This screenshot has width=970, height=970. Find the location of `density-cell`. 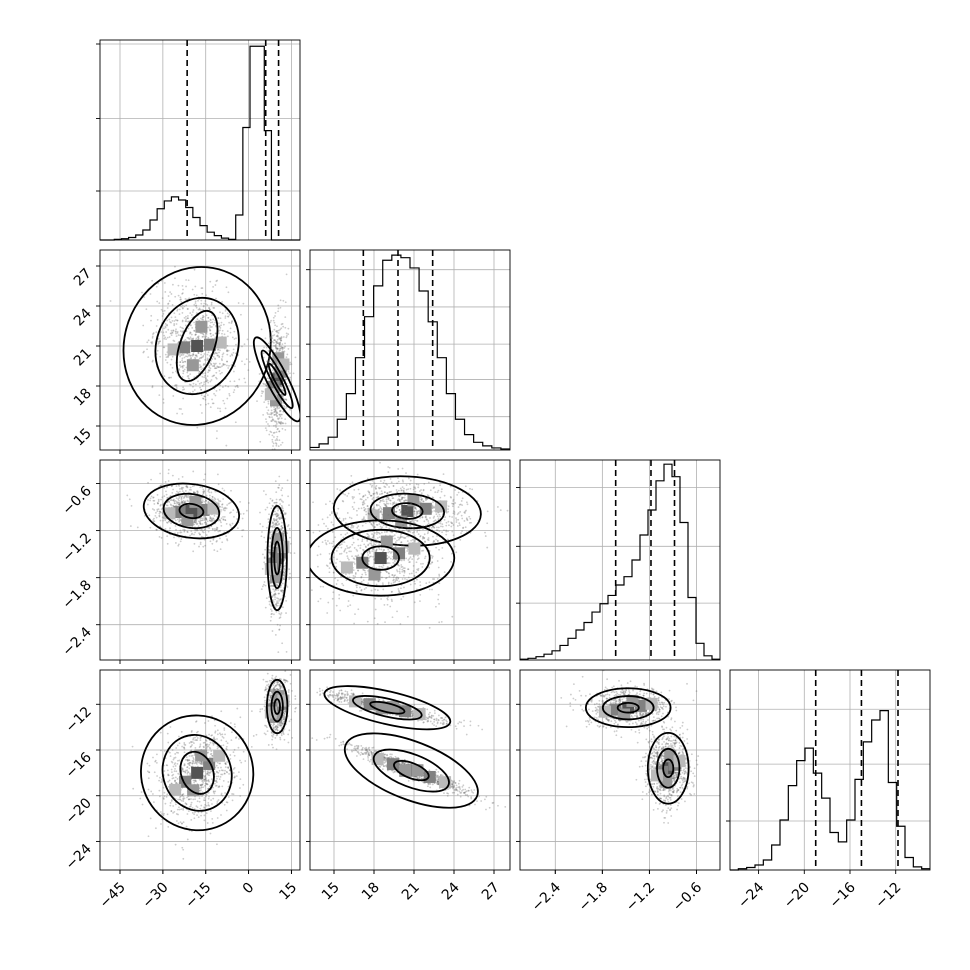

density-cell is located at coordinates (283, 364).